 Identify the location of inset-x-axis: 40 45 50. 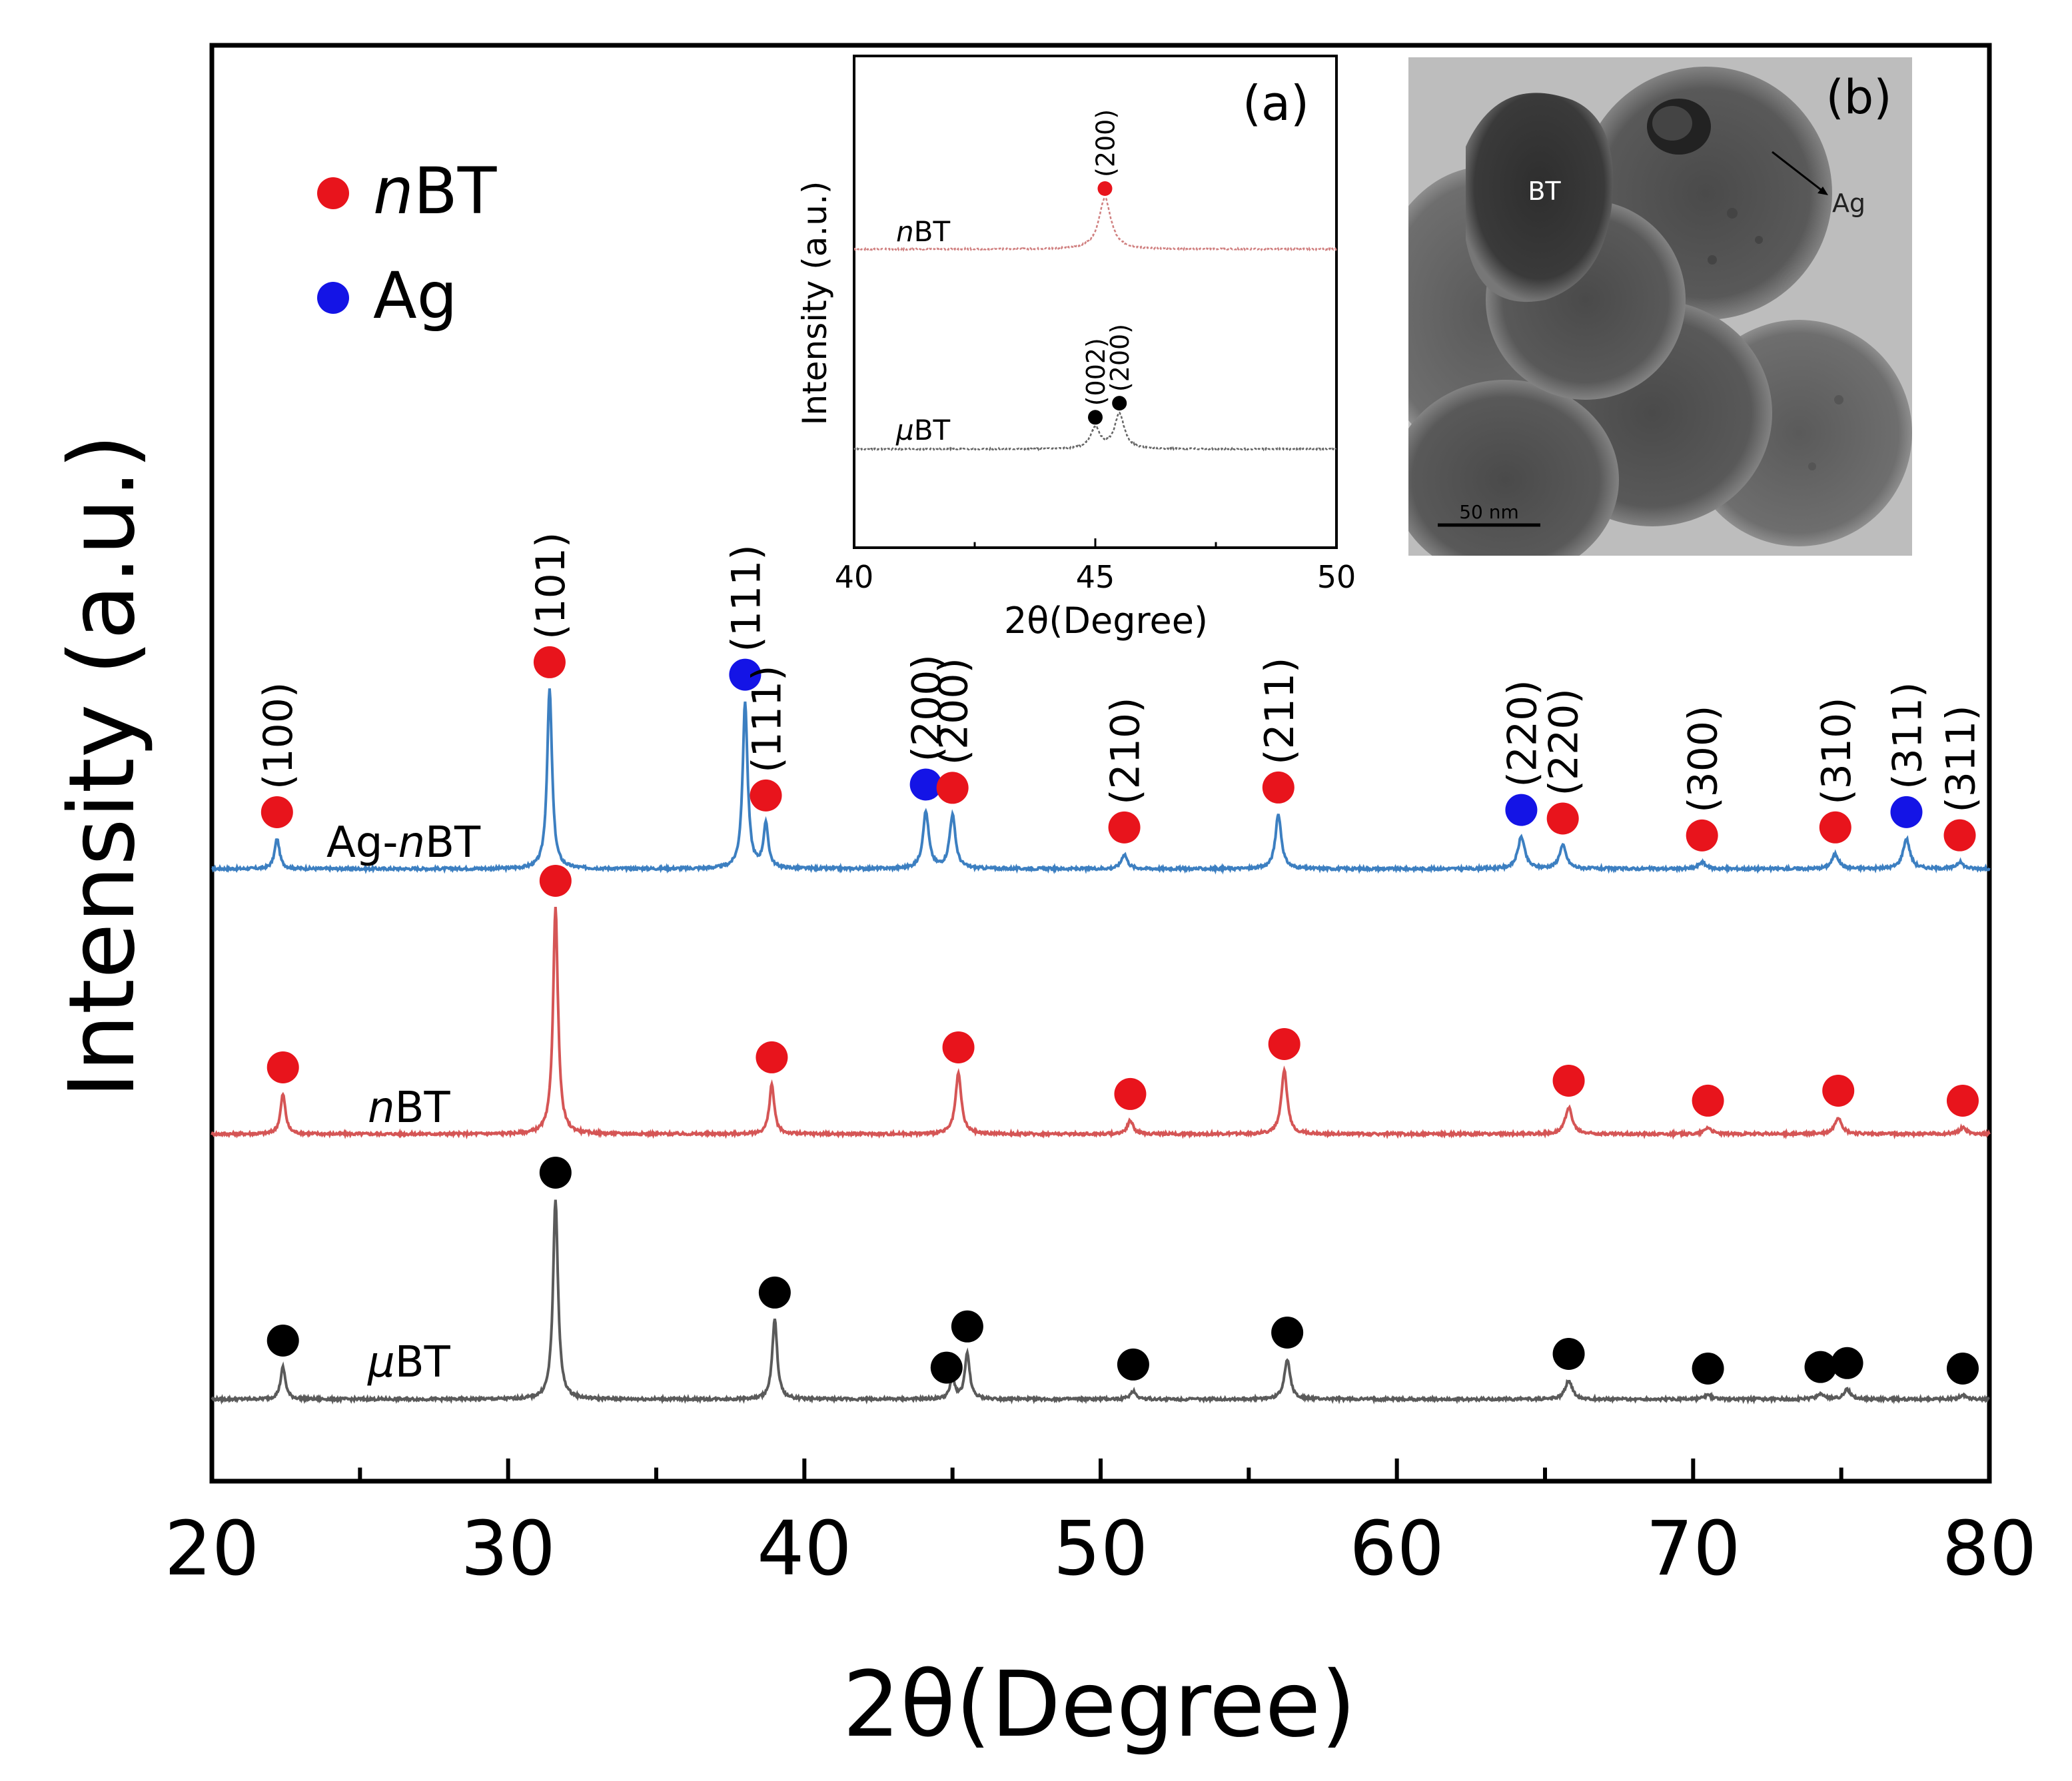
(1095, 566).